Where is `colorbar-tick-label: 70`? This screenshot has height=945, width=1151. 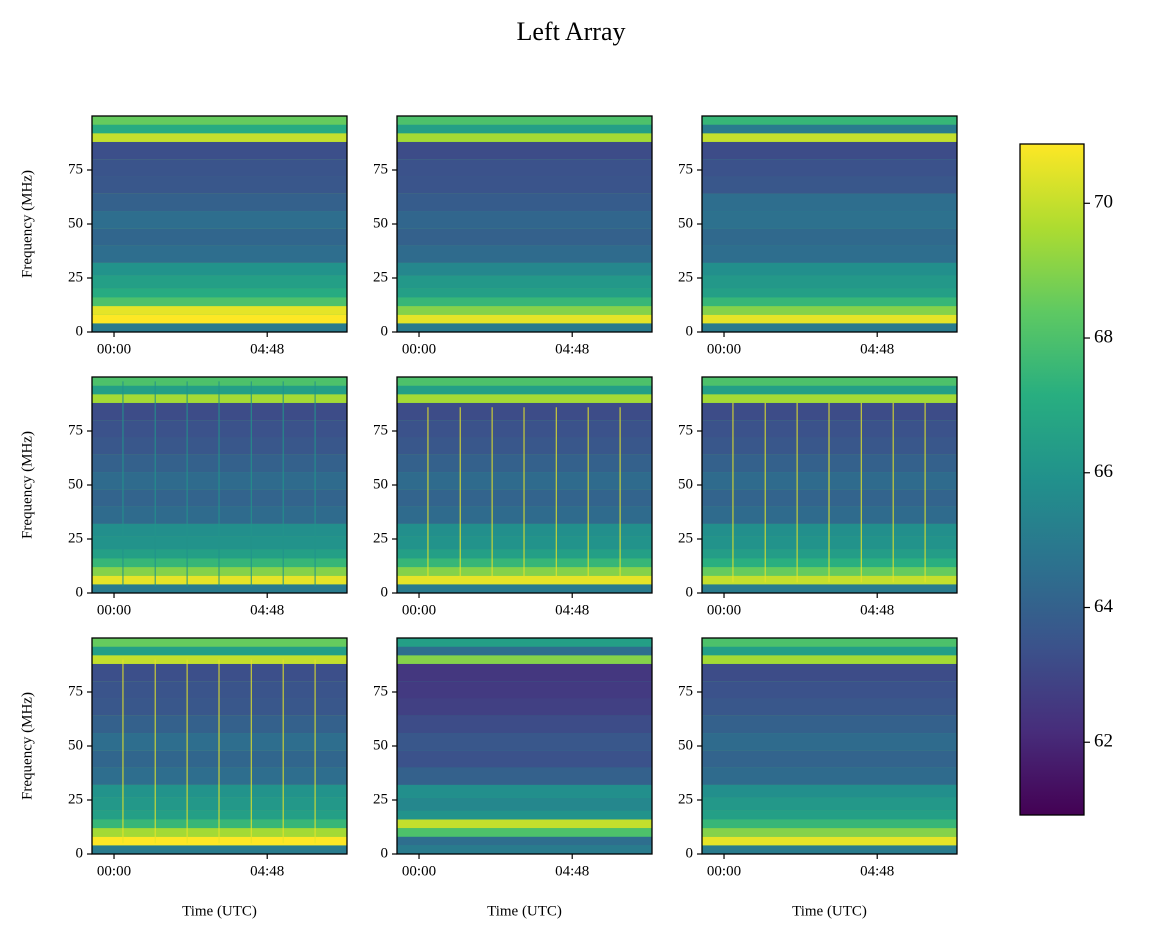 colorbar-tick-label: 70 is located at coordinates (1103, 202).